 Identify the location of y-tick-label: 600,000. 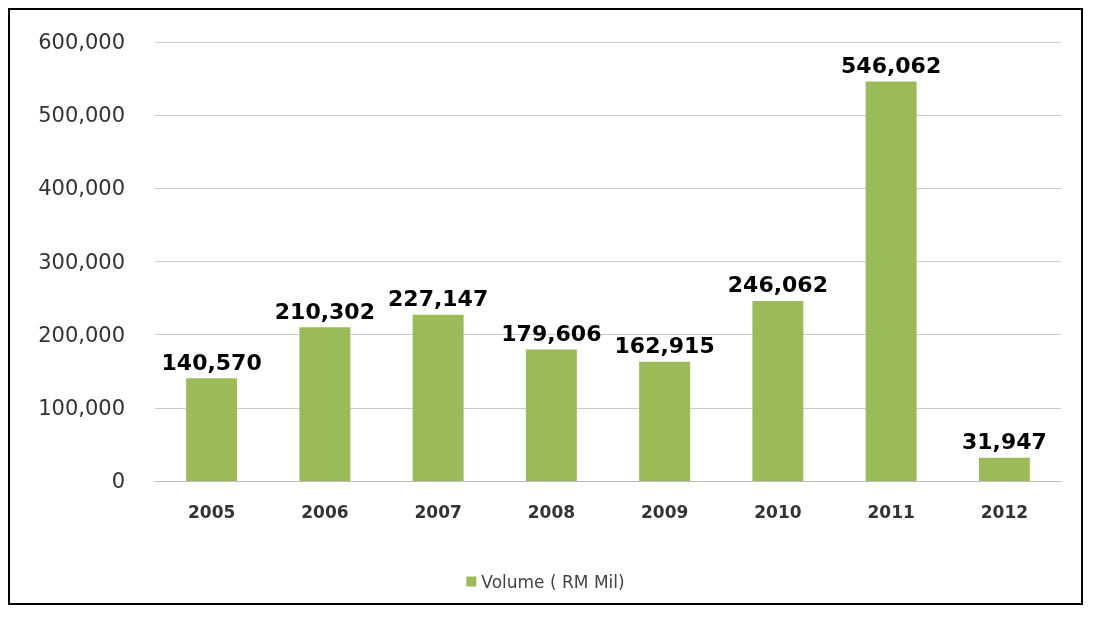
(81, 42).